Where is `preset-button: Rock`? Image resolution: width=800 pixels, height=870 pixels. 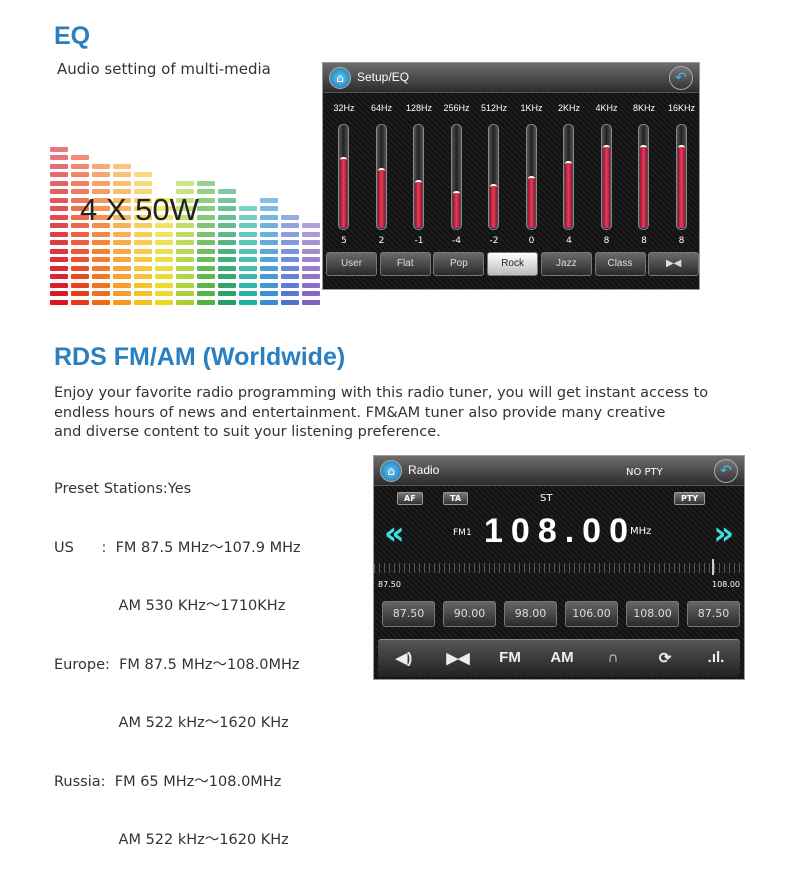 preset-button: Rock is located at coordinates (513, 264).